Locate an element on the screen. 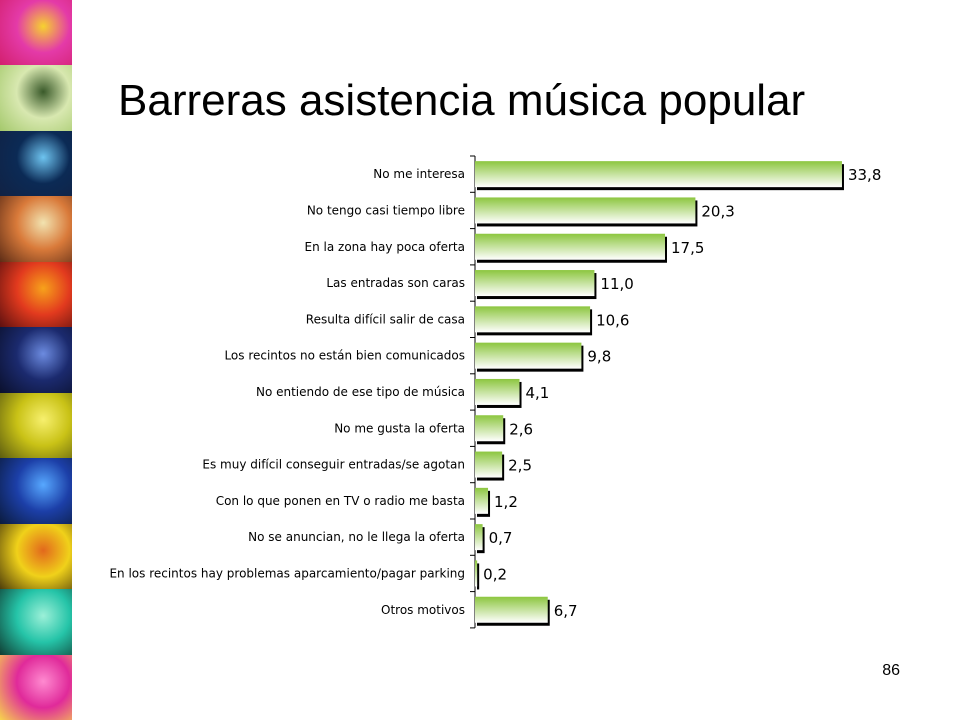 The height and width of the screenshot is (720, 960). crowd-photo is located at coordinates (36, 229).